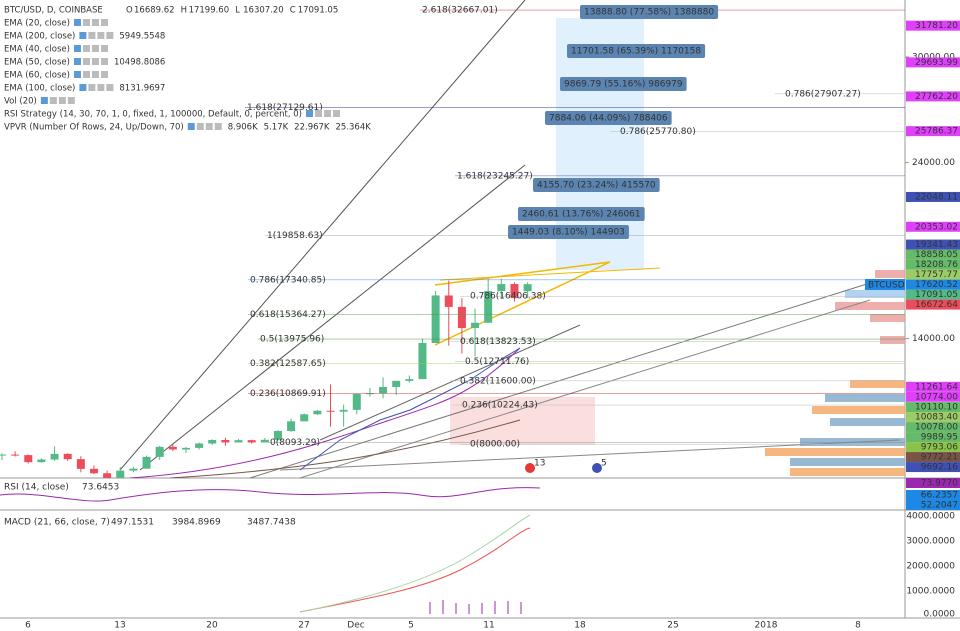 This screenshot has height=631, width=960. What do you see at coordinates (354, 128) in the screenshot?
I see `indicator-value: 25.364K` at bounding box center [354, 128].